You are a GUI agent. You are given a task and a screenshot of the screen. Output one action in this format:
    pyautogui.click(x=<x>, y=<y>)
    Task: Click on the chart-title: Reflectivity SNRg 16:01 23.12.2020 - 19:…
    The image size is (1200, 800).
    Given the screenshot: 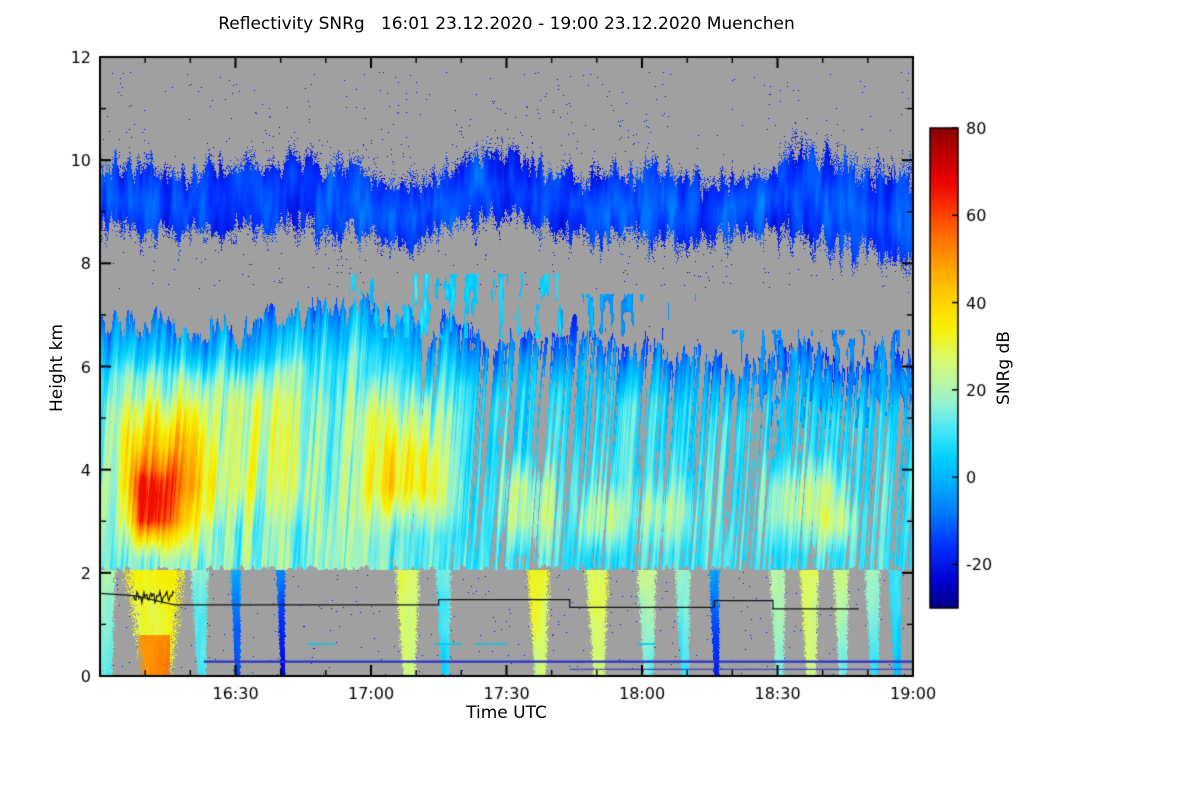 What is the action you would take?
    pyautogui.click(x=506, y=24)
    